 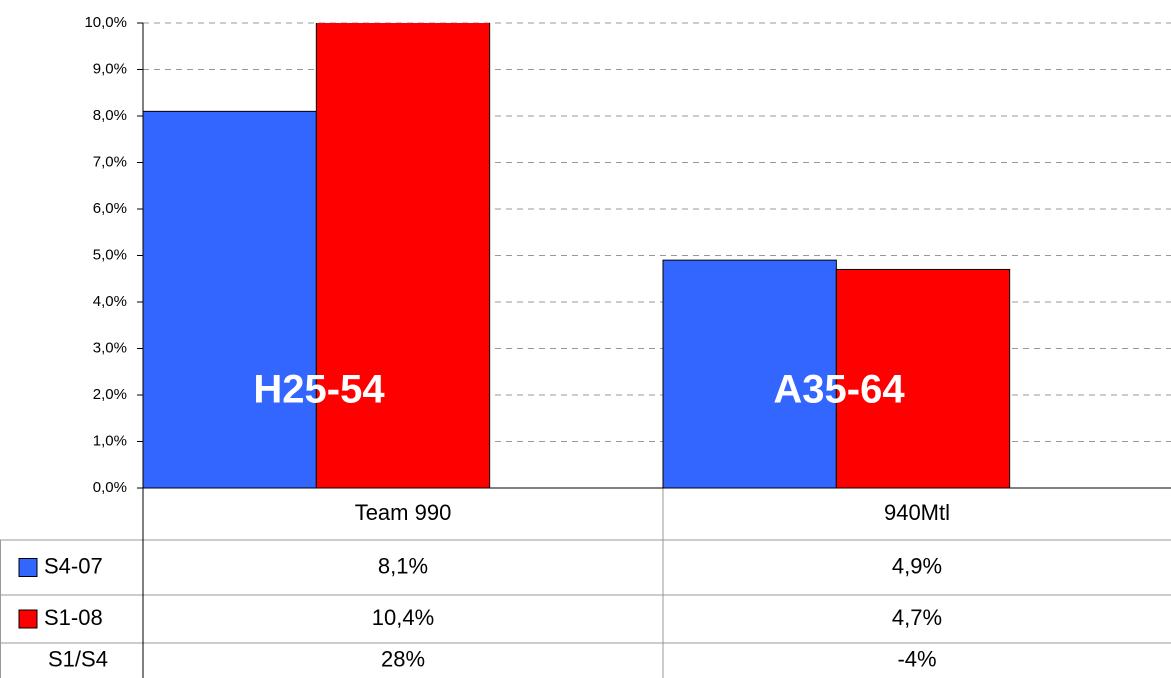 What do you see at coordinates (403, 565) in the screenshot?
I see `table-value: 8,1%` at bounding box center [403, 565].